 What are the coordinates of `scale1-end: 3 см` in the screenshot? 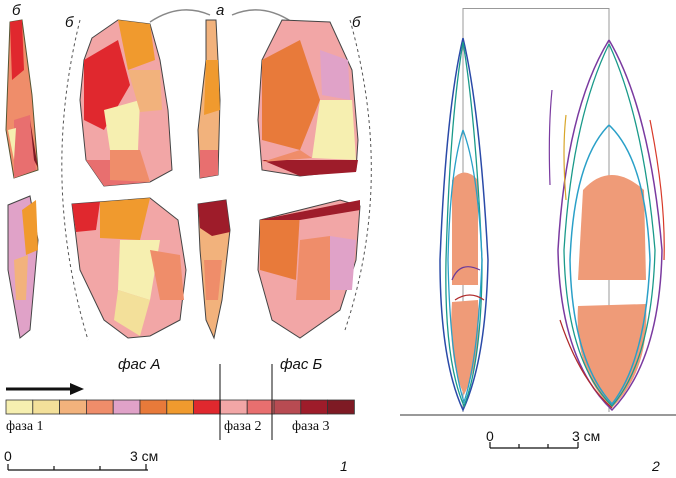 It's located at (144, 456).